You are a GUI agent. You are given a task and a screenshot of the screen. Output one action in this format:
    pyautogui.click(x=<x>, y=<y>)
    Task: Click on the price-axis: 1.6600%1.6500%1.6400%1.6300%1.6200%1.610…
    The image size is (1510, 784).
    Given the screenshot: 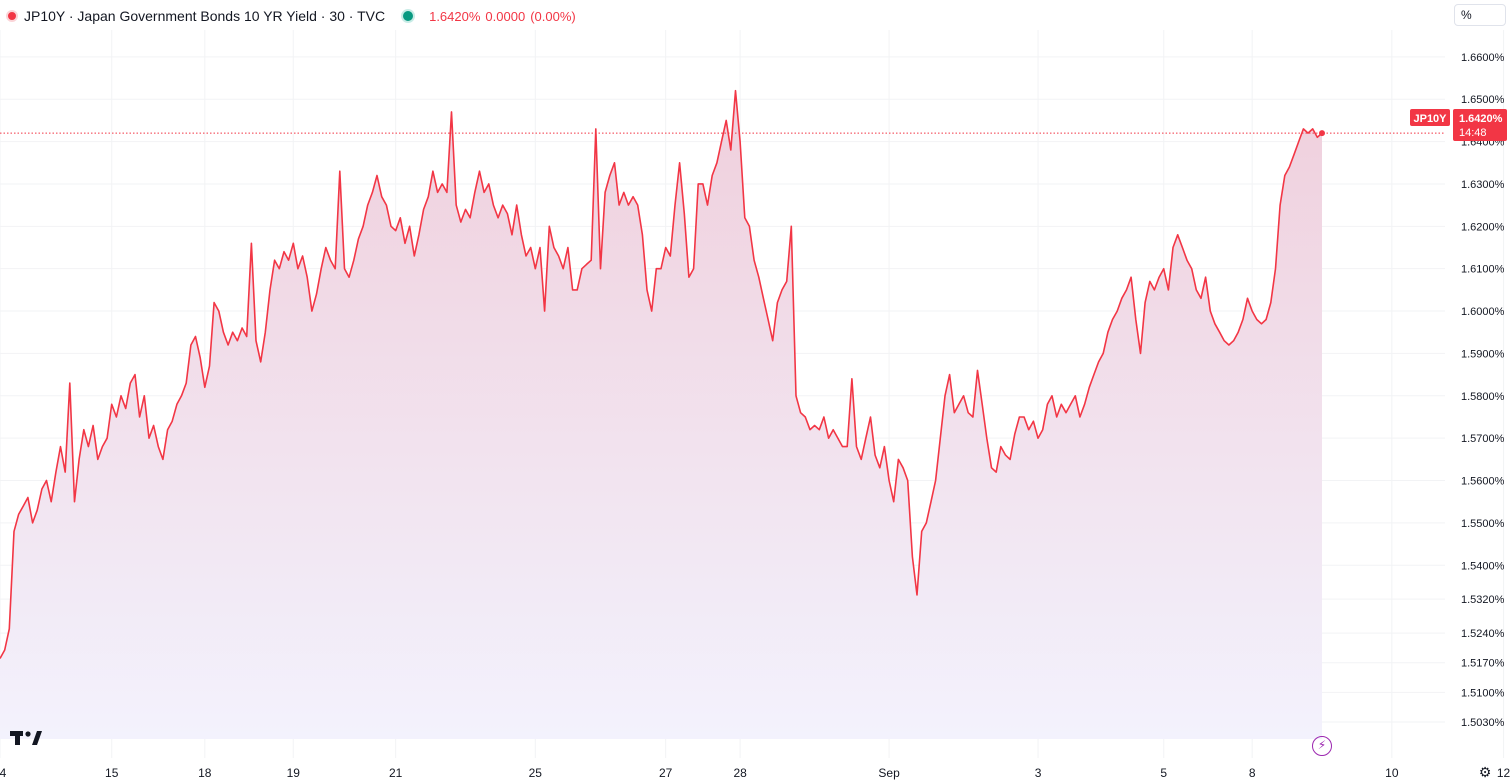 What is the action you would take?
    pyautogui.click(x=1483, y=390)
    